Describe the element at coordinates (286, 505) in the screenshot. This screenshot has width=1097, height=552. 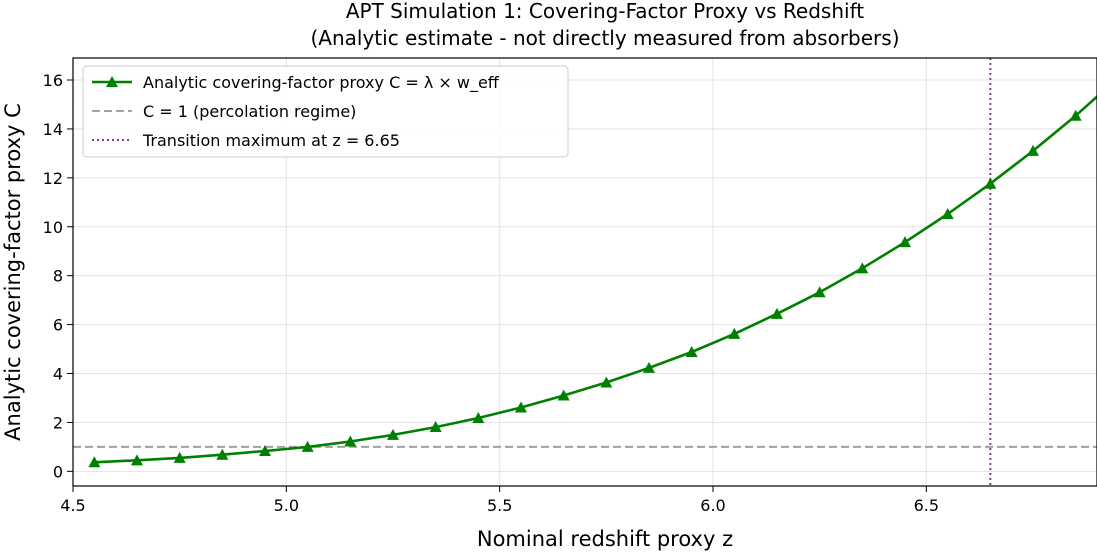
I see `x-tick-label: 5.0` at that location.